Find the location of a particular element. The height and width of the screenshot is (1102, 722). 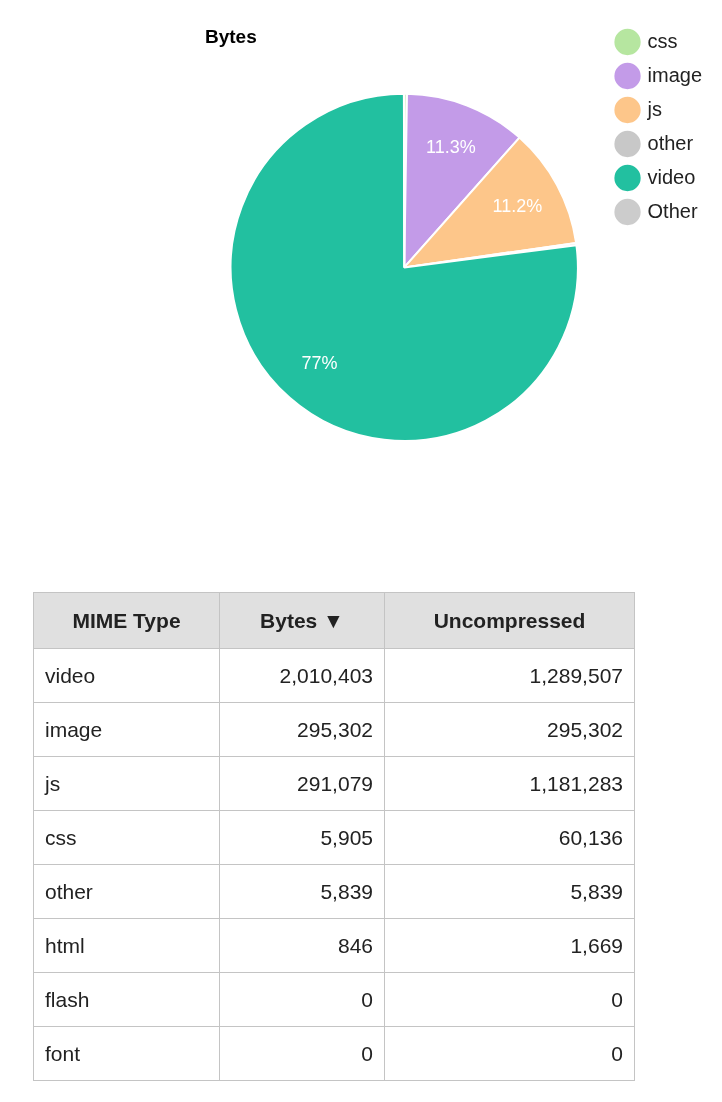

data-label: 77% is located at coordinates (319, 362).